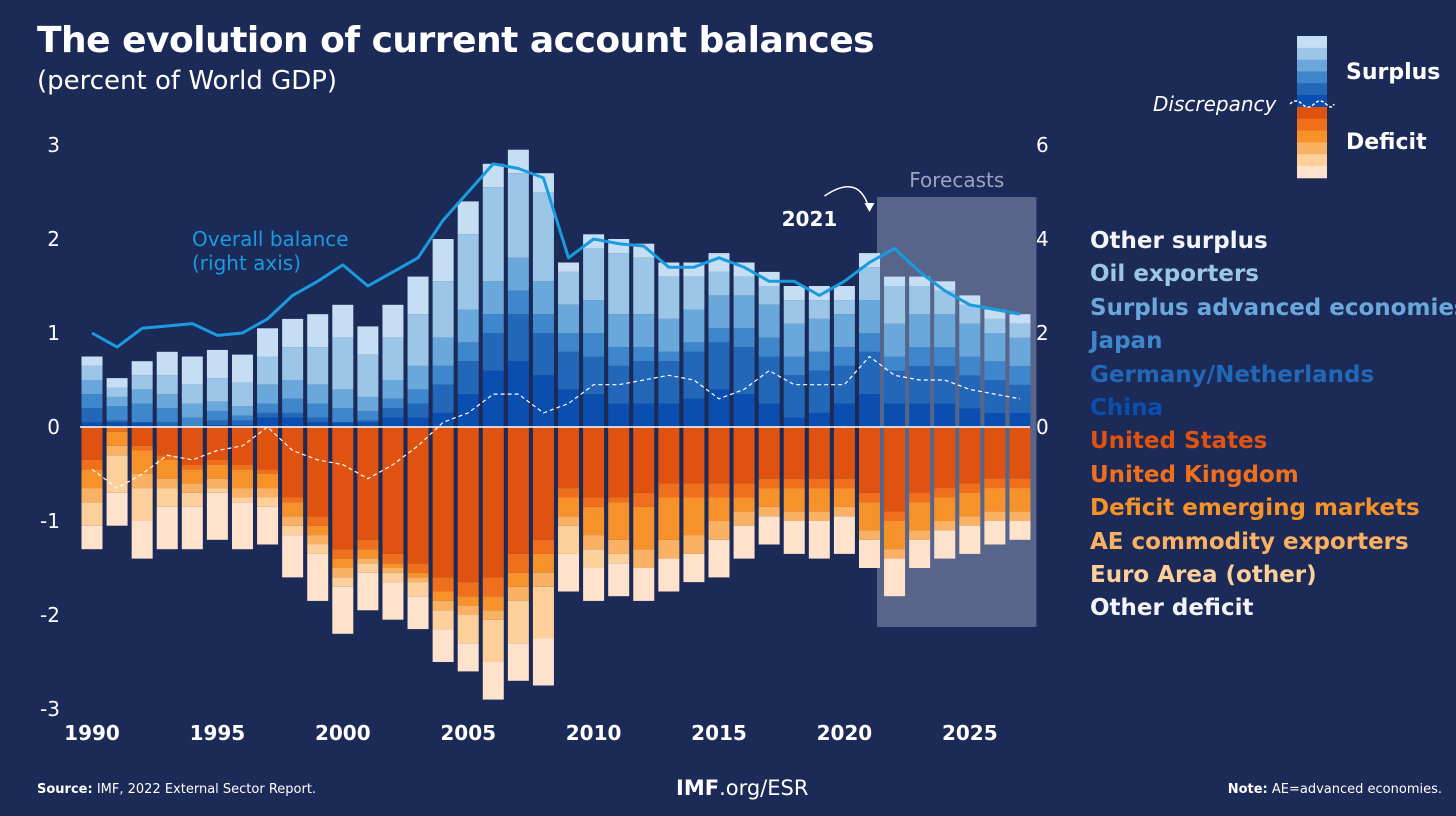 Image resolution: width=1456 pixels, height=816 pixels. I want to click on bar-segment-united-states-2010, so click(594, 462).